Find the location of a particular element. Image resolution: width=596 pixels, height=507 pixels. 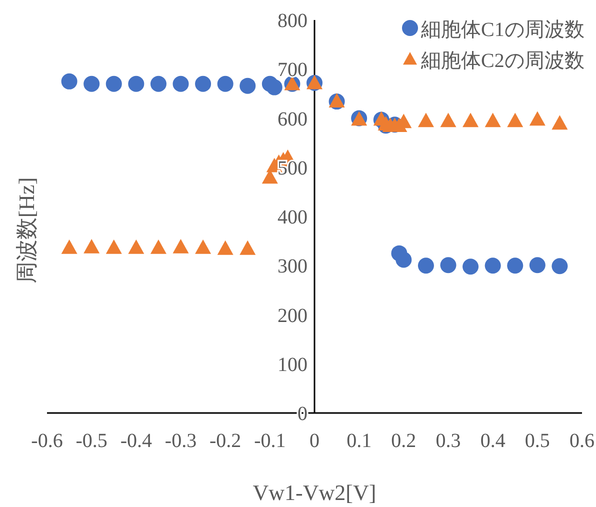

x-tick-label: 0.2 is located at coordinates (403, 441).